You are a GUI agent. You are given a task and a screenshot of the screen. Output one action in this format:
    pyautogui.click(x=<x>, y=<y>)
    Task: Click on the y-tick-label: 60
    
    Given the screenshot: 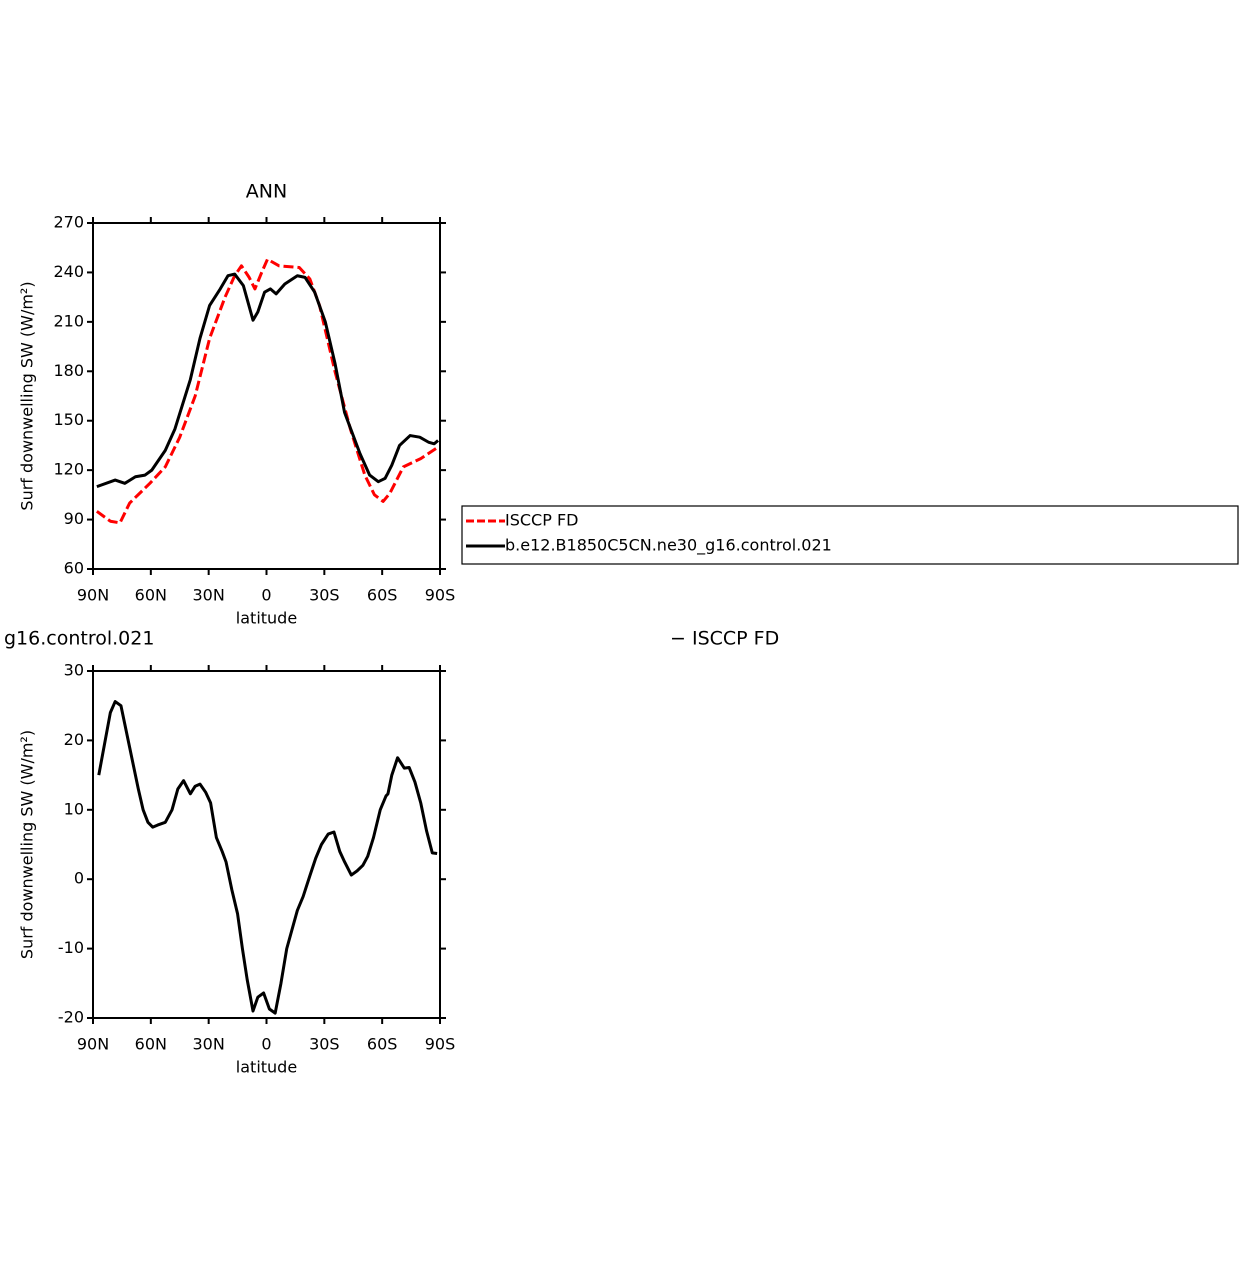 What is the action you would take?
    pyautogui.click(x=74, y=568)
    